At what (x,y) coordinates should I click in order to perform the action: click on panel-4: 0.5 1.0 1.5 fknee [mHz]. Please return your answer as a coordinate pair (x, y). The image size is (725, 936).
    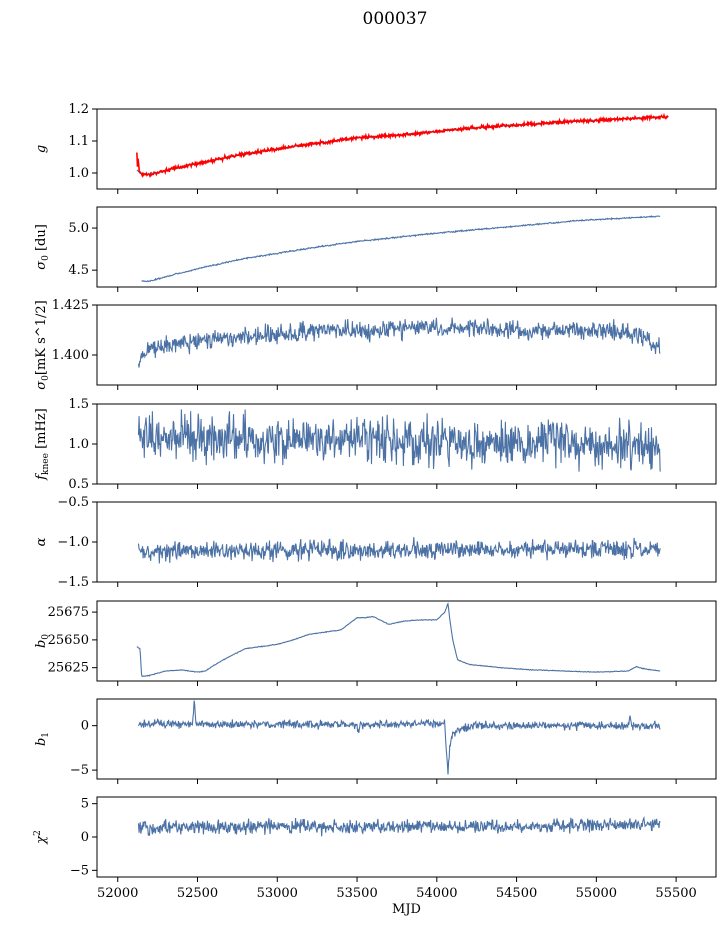
    Looking at the image, I should click on (375, 444).